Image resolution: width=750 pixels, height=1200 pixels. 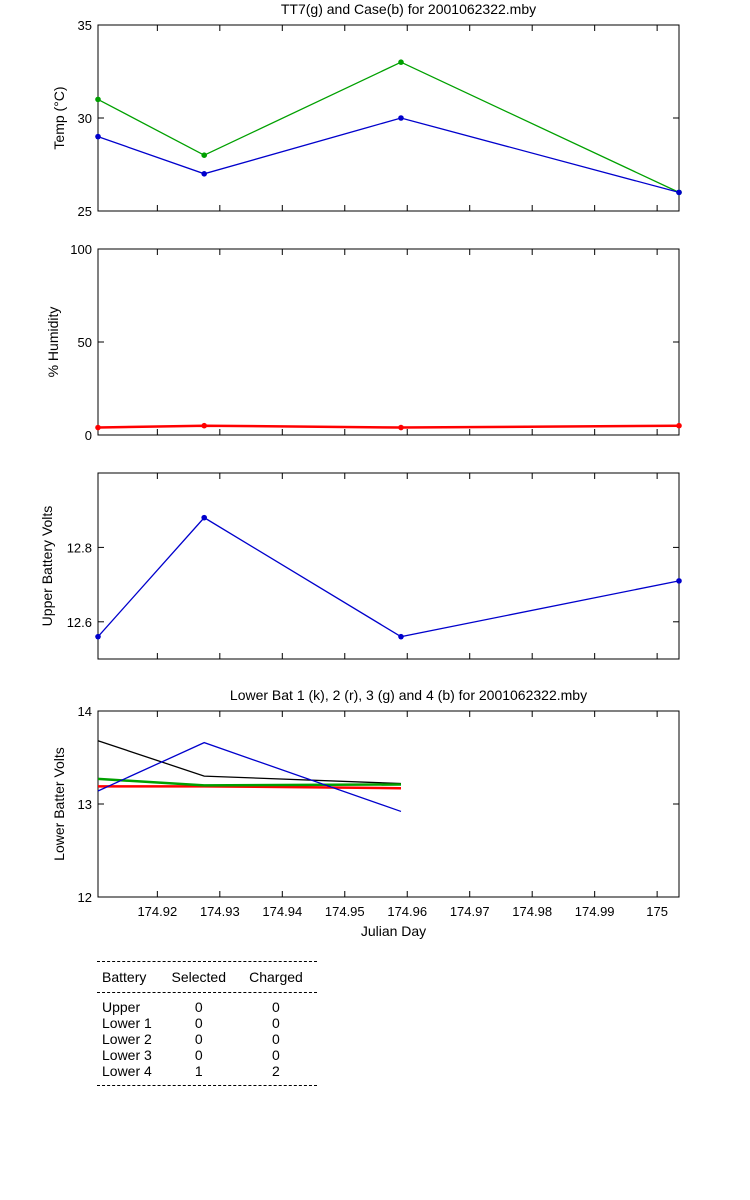 What do you see at coordinates (85, 211) in the screenshot?
I see `y-tick-label: 25` at bounding box center [85, 211].